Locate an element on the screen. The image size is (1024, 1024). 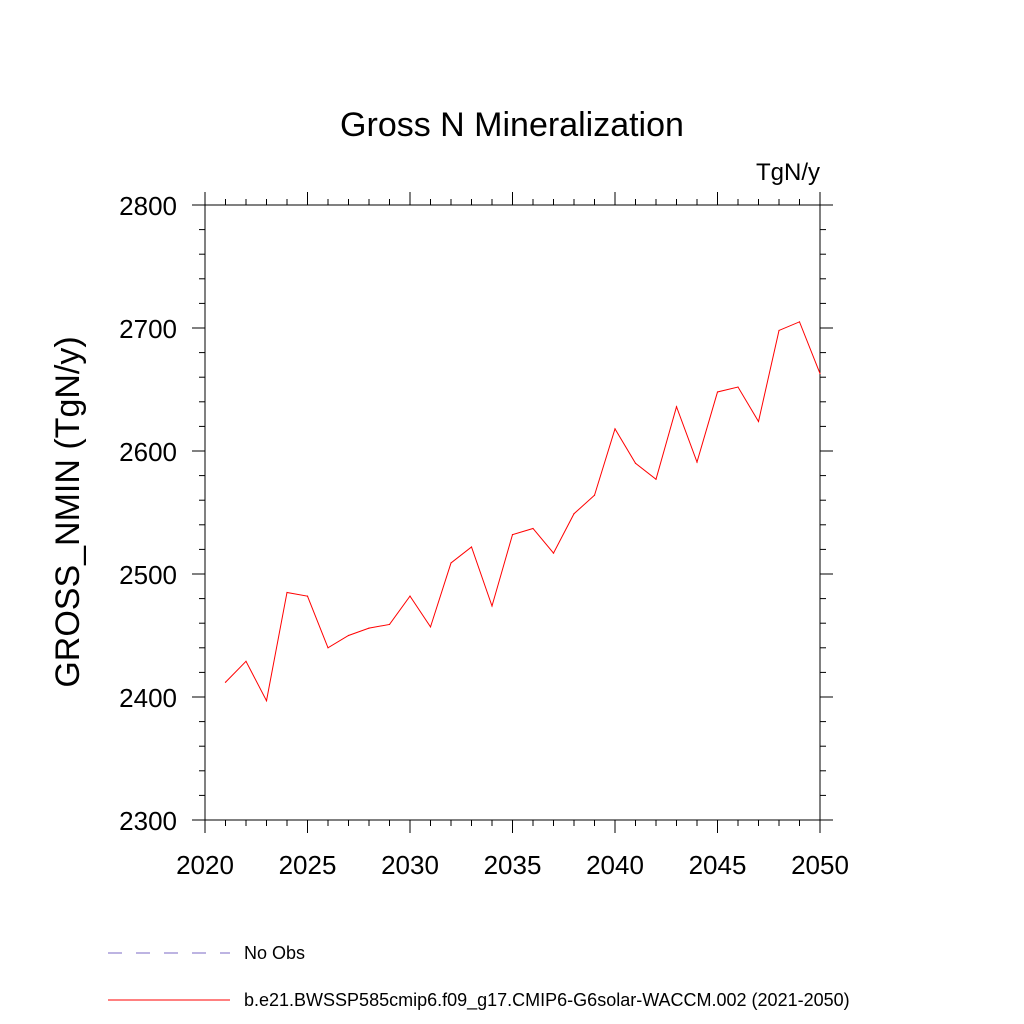
chart-title: Gross N Mineralization is located at coordinates (512, 125).